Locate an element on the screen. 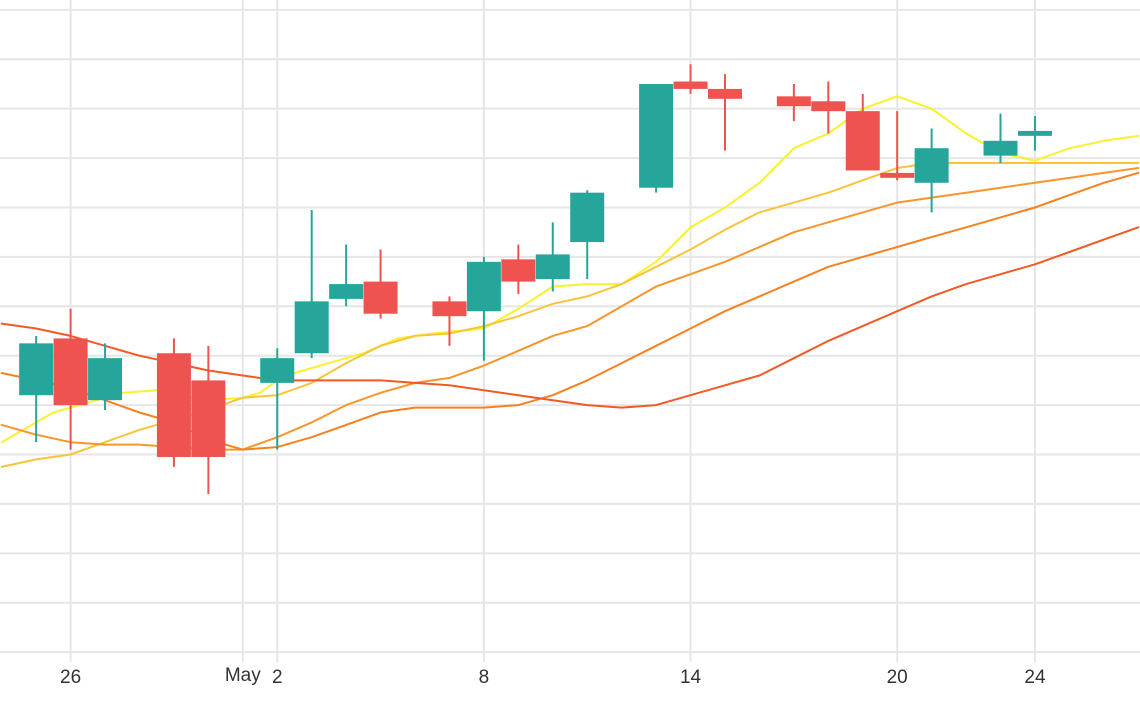 The image size is (1140, 710). candle-41-up is located at coordinates (587, 235).